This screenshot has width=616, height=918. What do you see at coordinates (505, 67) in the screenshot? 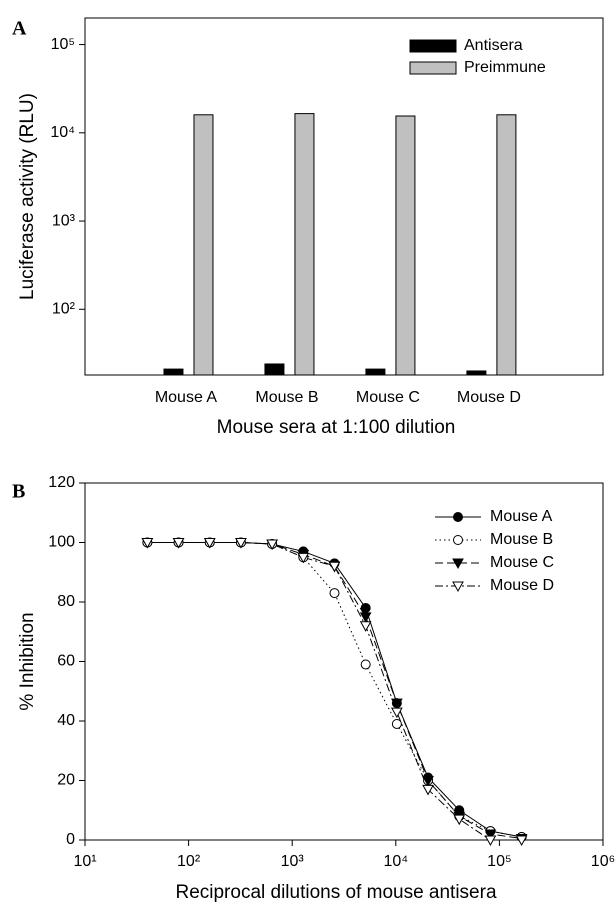
I see `legend-label: Preimmune` at bounding box center [505, 67].